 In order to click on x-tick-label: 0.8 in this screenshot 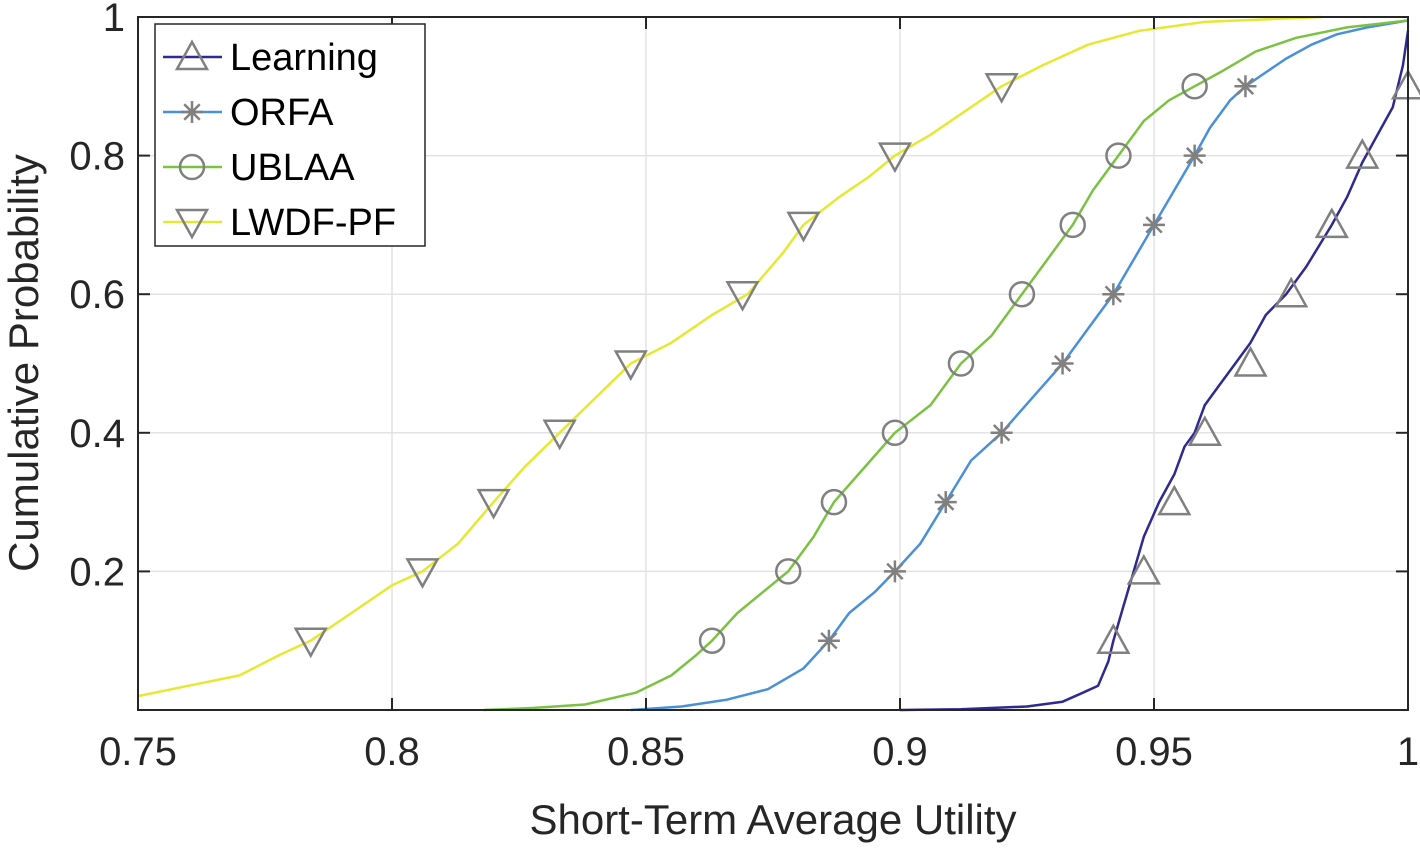, I will do `click(392, 752)`.